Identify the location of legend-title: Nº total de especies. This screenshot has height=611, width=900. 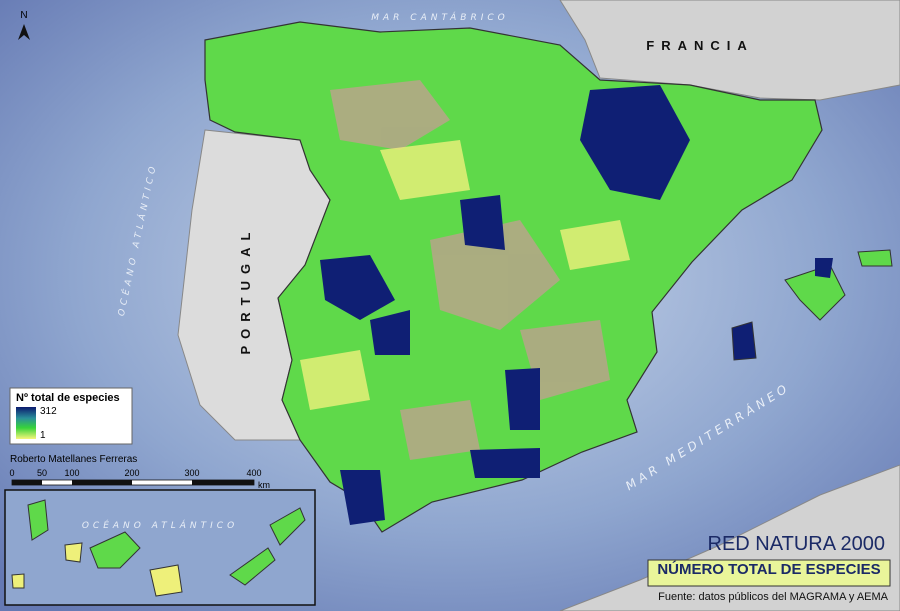
(68, 398).